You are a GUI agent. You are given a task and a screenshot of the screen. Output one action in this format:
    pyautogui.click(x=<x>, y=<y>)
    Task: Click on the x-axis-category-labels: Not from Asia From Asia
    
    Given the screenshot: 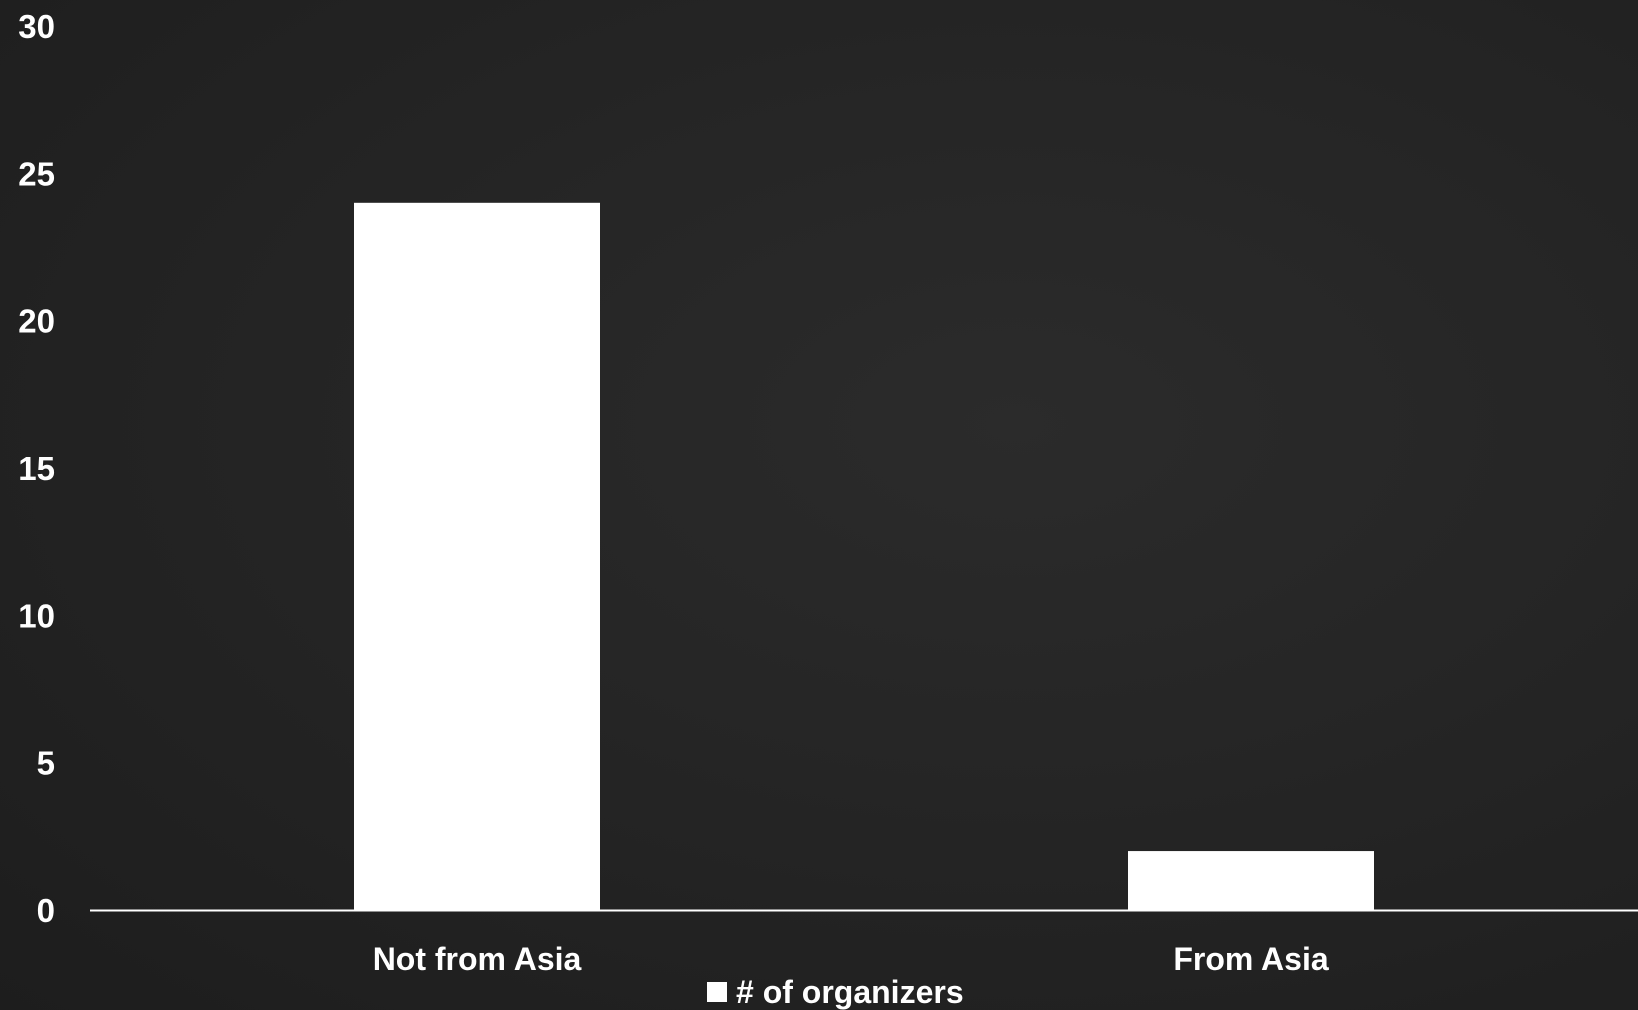 What is the action you would take?
    pyautogui.click(x=851, y=959)
    